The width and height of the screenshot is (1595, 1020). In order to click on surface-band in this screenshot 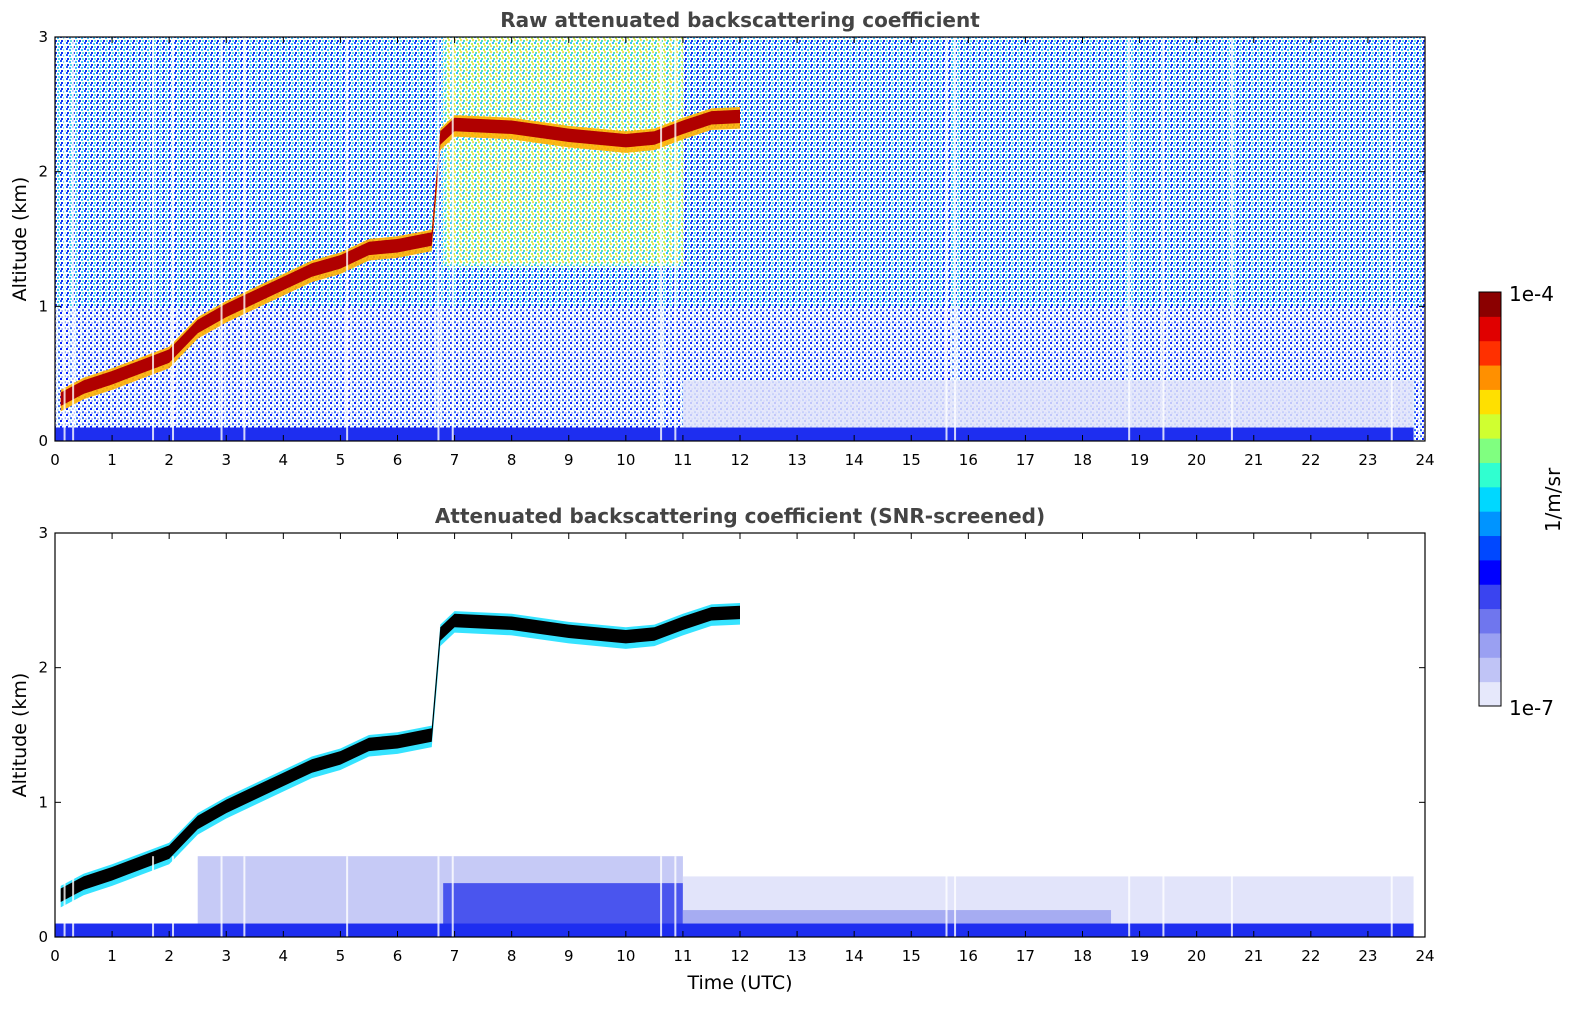, I will do `click(734, 434)`.